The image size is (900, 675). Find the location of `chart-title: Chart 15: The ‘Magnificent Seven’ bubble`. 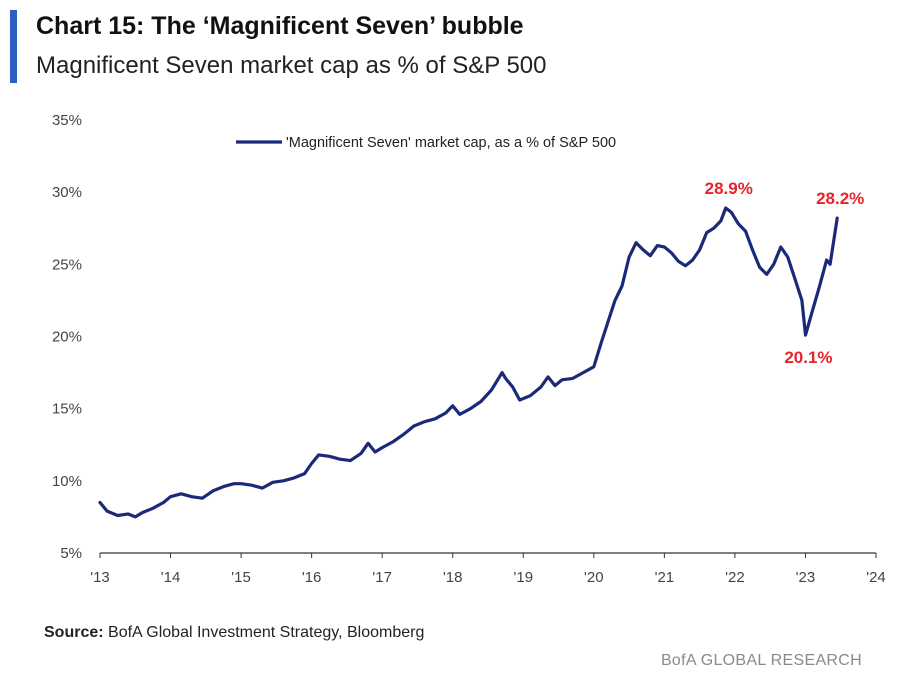

chart-title: Chart 15: The ‘Magnificent Seven’ bubble is located at coordinates (280, 26).